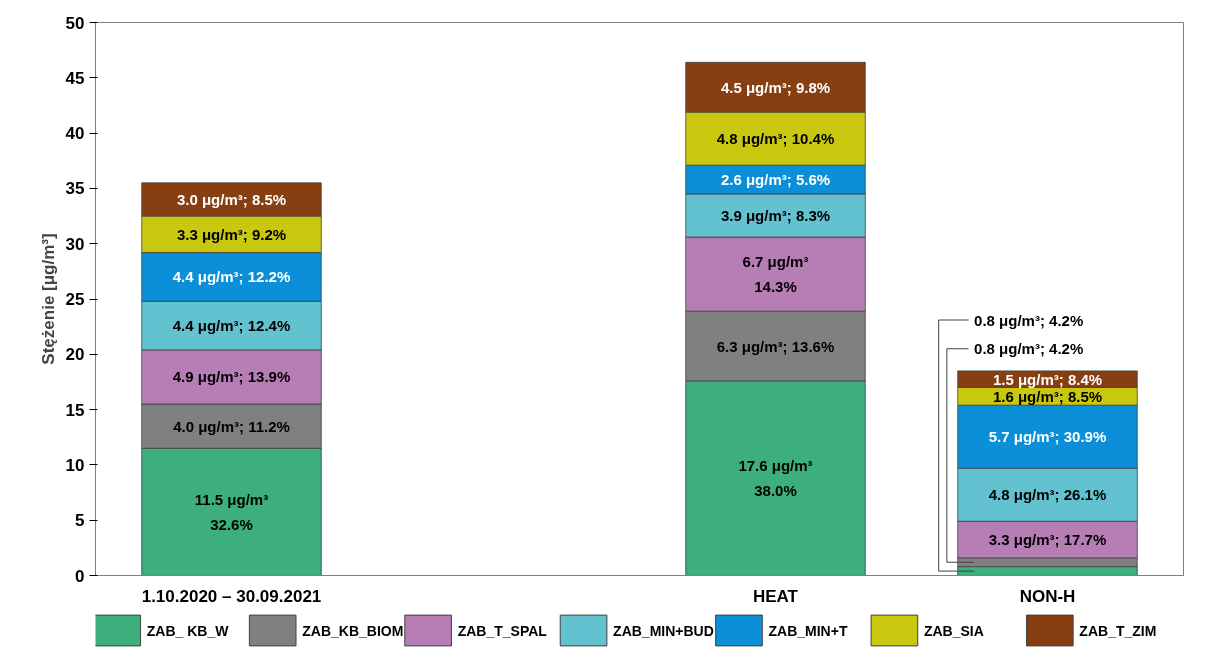  What do you see at coordinates (775, 478) in the screenshot?
I see `data-label: 17.6 μg/m³ 38.0%` at bounding box center [775, 478].